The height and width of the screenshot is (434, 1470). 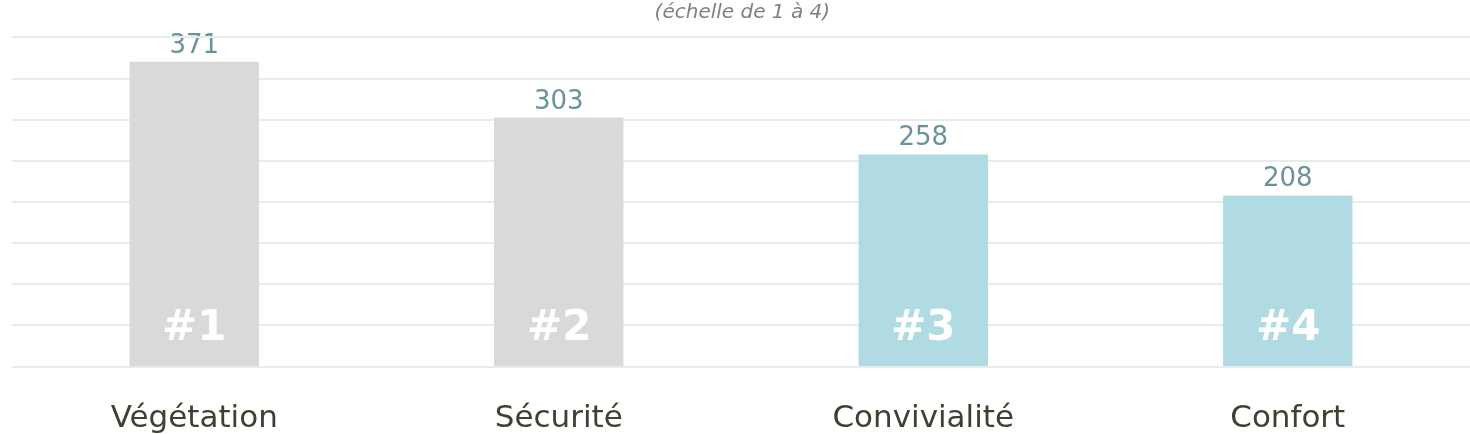 What do you see at coordinates (923, 325) in the screenshot?
I see `annotation: #3` at bounding box center [923, 325].